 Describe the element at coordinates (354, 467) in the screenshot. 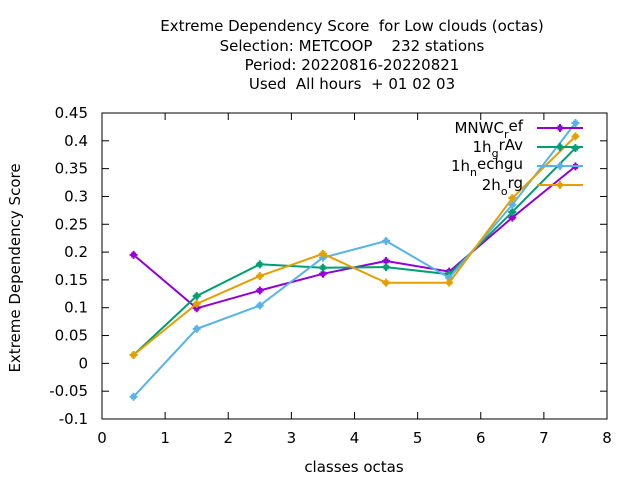

I see `x-axis-label: classes octas` at that location.